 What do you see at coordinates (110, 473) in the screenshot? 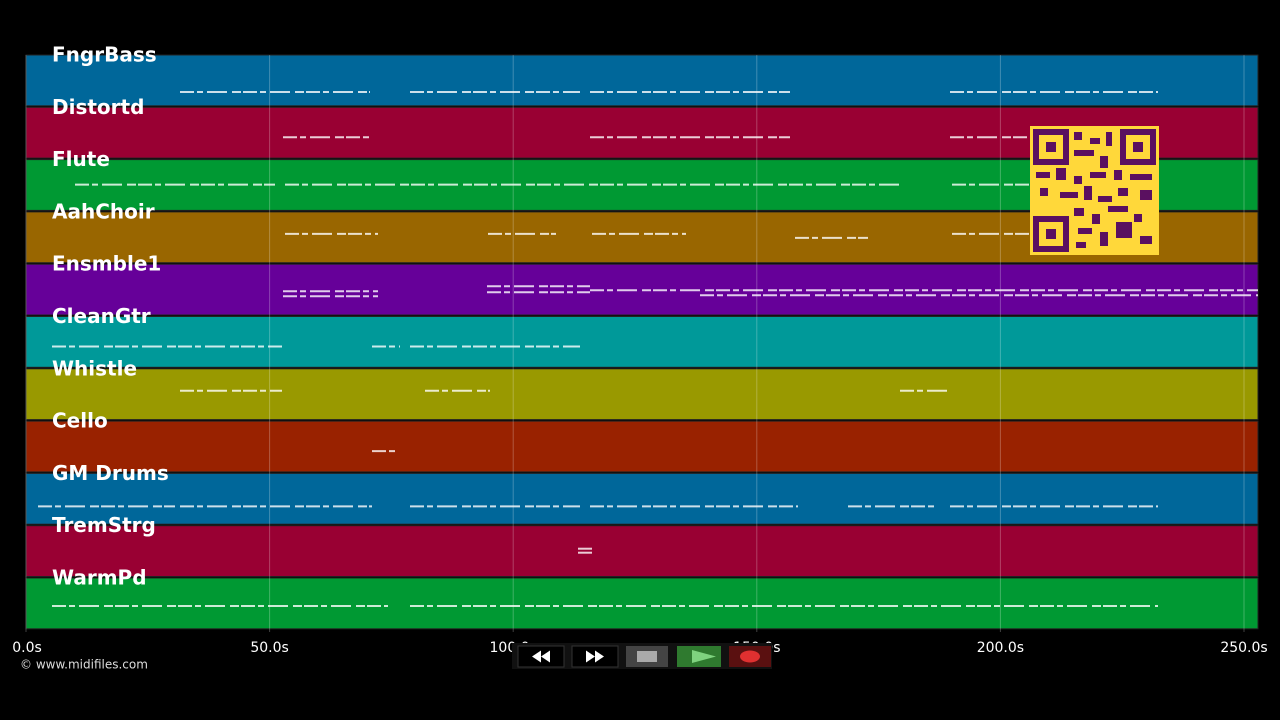
I see `track-name: GM Drums` at bounding box center [110, 473].